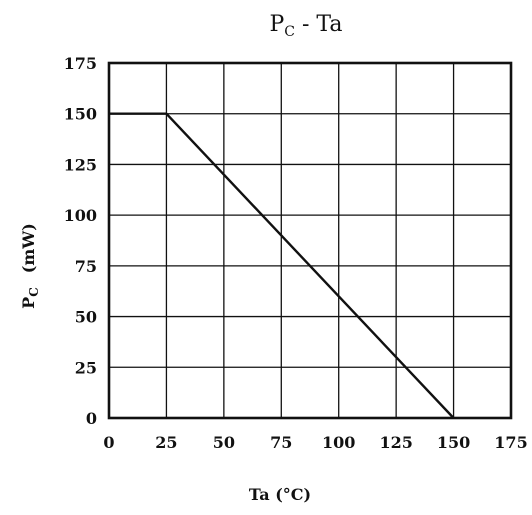 The width and height of the screenshot is (532, 515). Describe the element at coordinates (281, 442) in the screenshot. I see `x-tick-label-3: 75` at that location.